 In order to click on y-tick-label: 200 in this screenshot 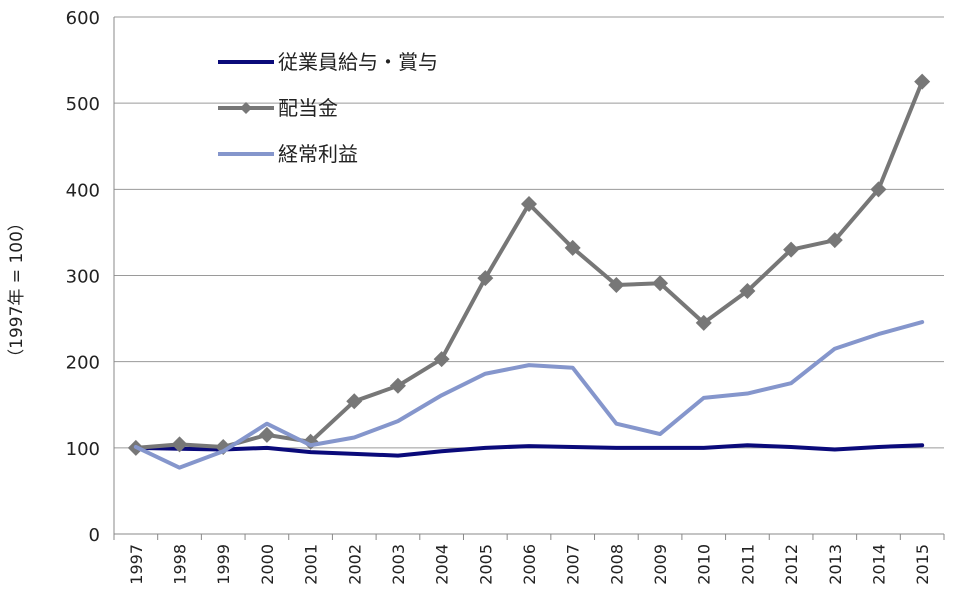, I will do `click(83, 363)`.